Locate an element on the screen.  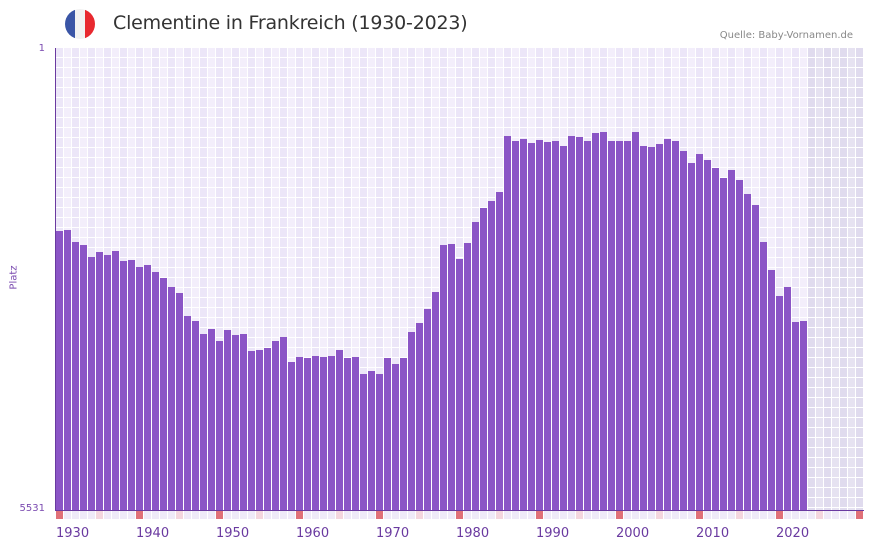
bar-1989 is located at coordinates (531, 326).